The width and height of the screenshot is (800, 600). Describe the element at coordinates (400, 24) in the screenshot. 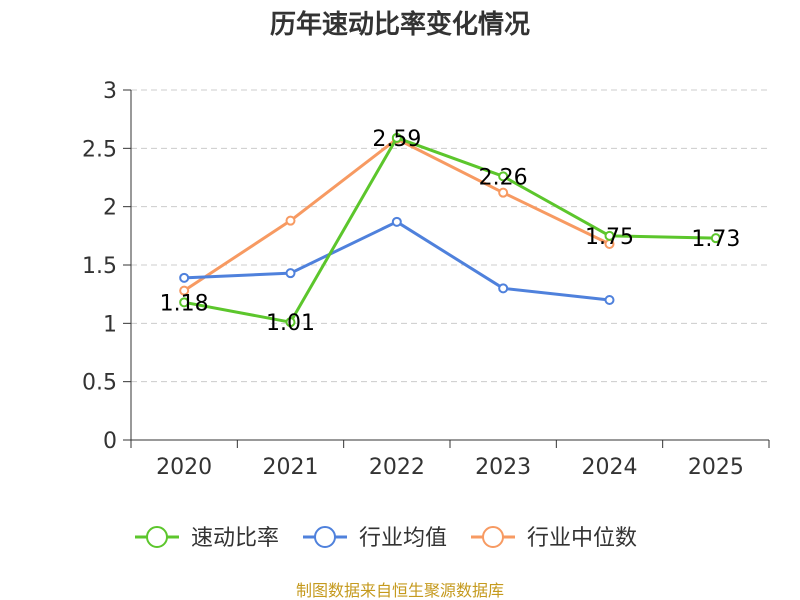

I see `chart-title: 历年速动比率变化情况` at that location.